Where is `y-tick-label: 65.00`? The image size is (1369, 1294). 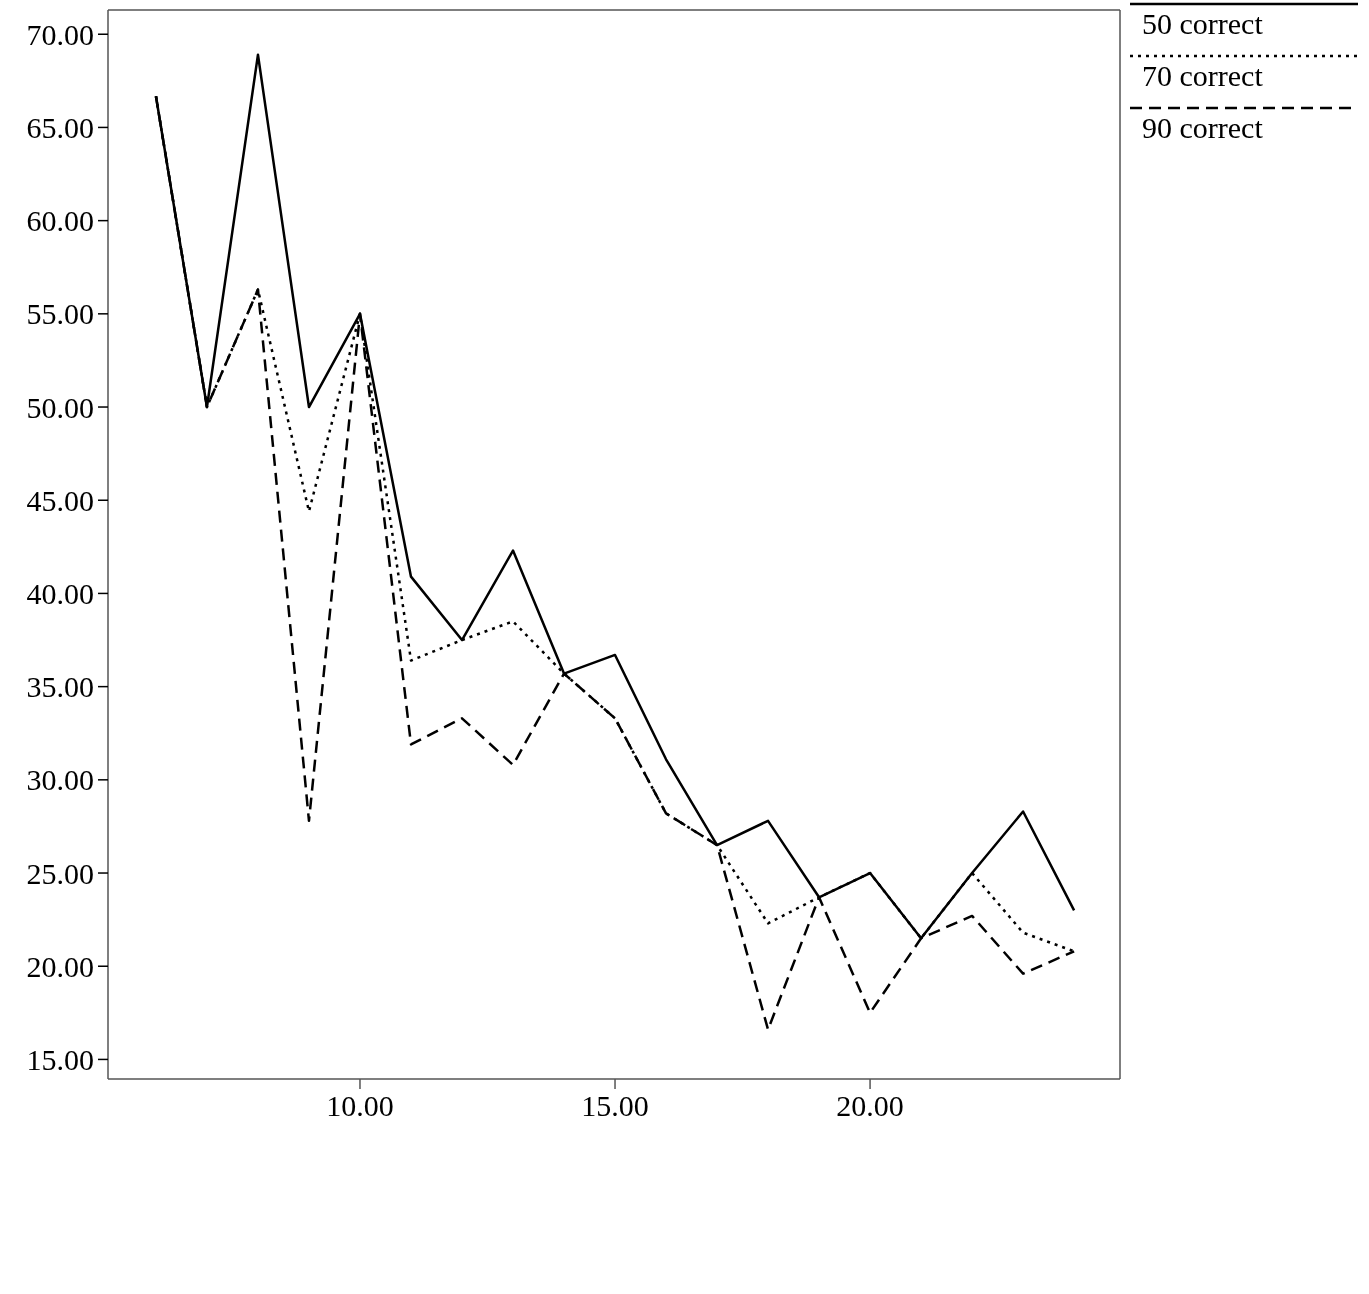
y-tick-label: 65.00 is located at coordinates (60, 128).